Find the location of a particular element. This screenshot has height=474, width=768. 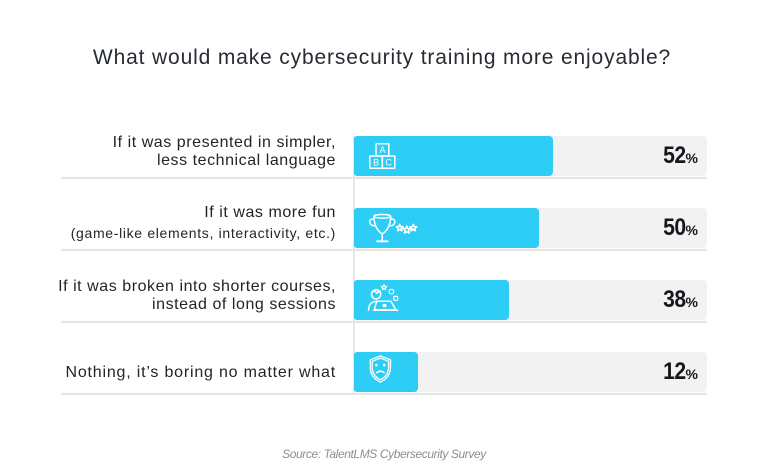

svg-text: C is located at coordinates (388, 163).